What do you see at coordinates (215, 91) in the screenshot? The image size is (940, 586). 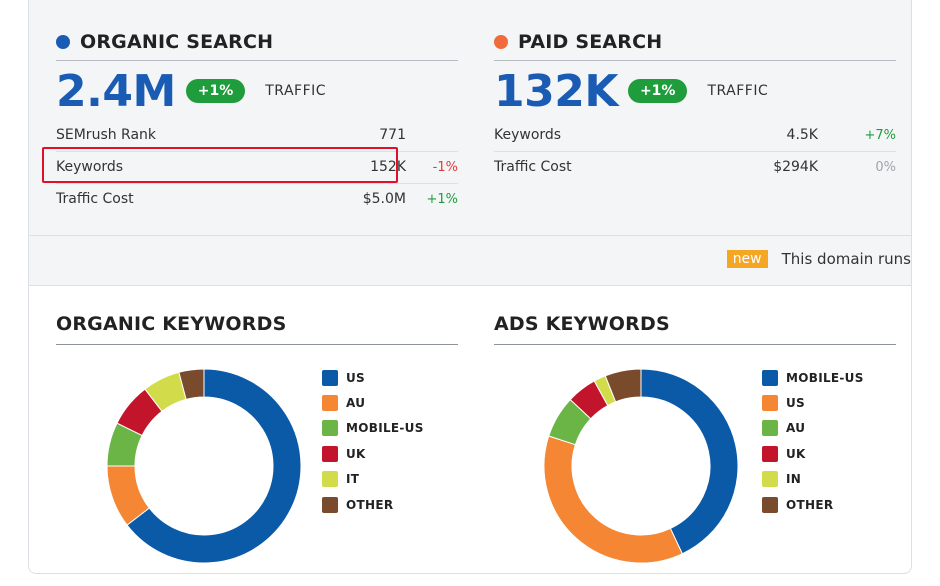 I see `organic-traffic-change-badge: +1%` at bounding box center [215, 91].